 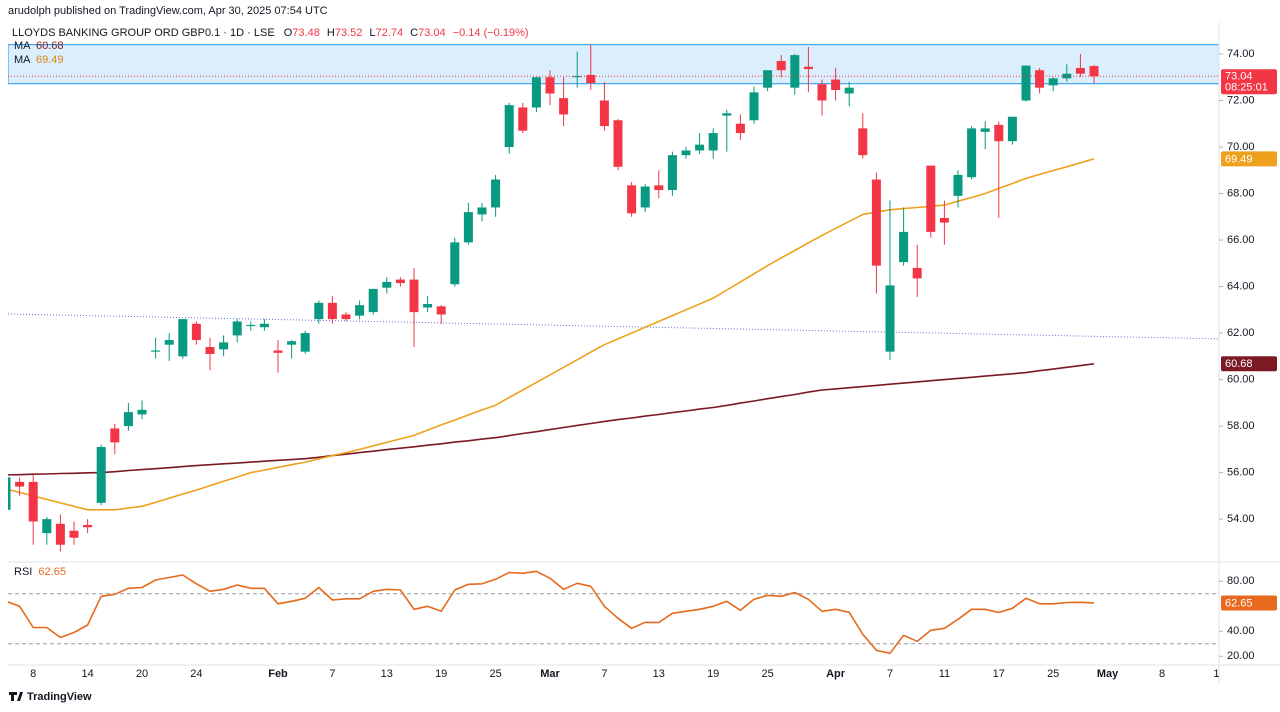 What do you see at coordinates (1239, 159) in the screenshot?
I see `ma-price-label: 69.49` at bounding box center [1239, 159].